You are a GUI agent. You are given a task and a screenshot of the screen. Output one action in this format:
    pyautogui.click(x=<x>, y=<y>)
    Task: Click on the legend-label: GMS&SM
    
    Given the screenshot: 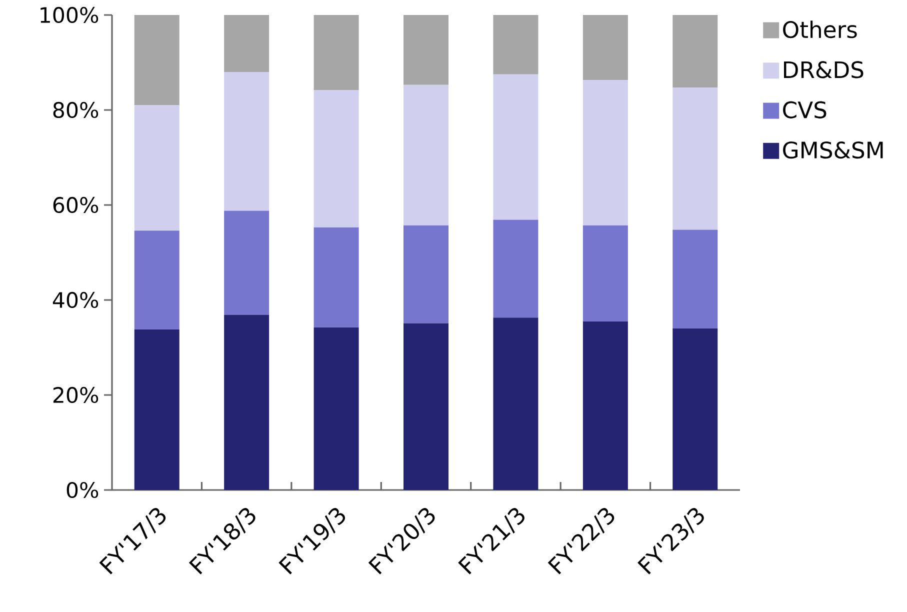 What is the action you would take?
    pyautogui.click(x=833, y=150)
    